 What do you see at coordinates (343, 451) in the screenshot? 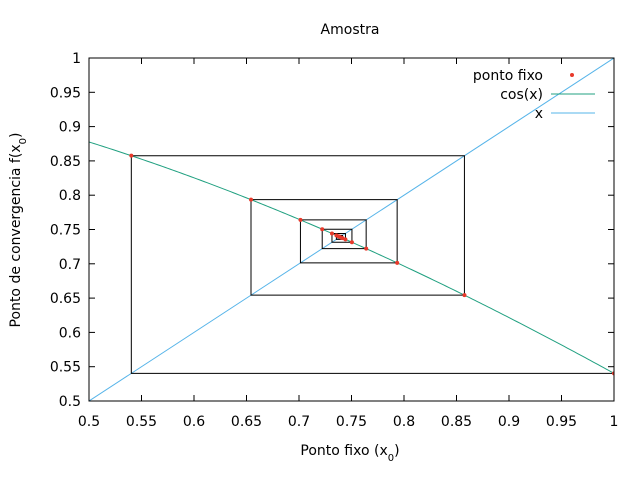
I see `x-axis-label-main: Ponto fixo (x` at bounding box center [343, 451].